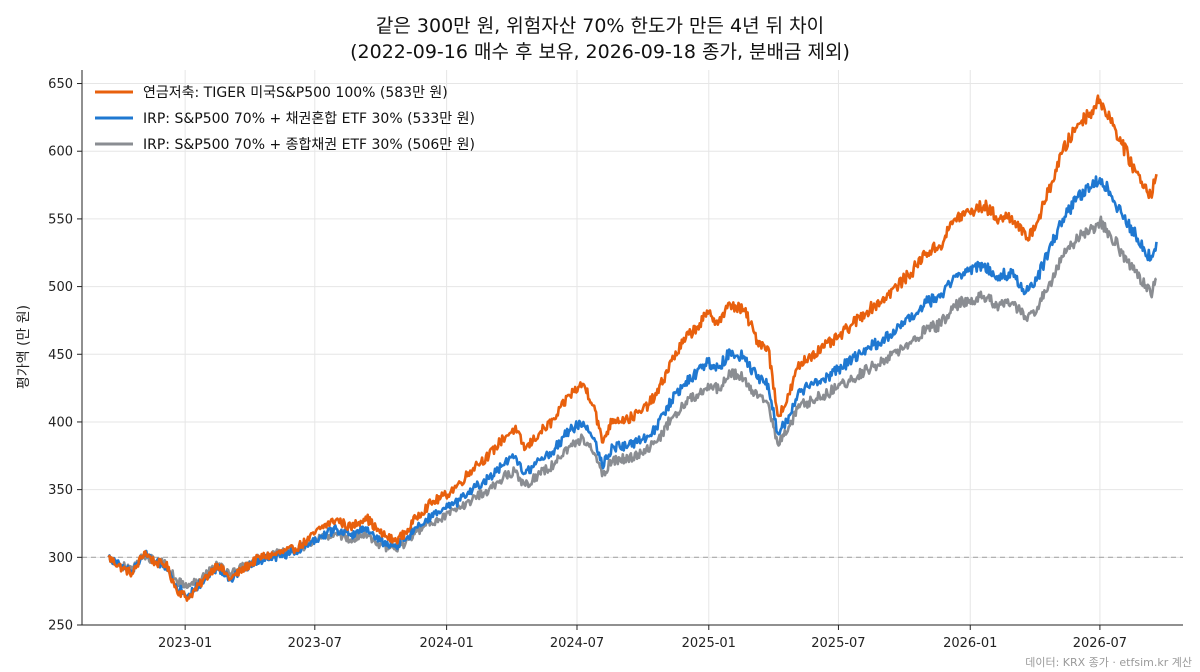 This screenshot has height=672, width=1200. What do you see at coordinates (600, 26) in the screenshot?
I see `chart-title: 같은 300만 원, 위험자산 70% 한도가 만든 4년 뒤 차이` at bounding box center [600, 26].